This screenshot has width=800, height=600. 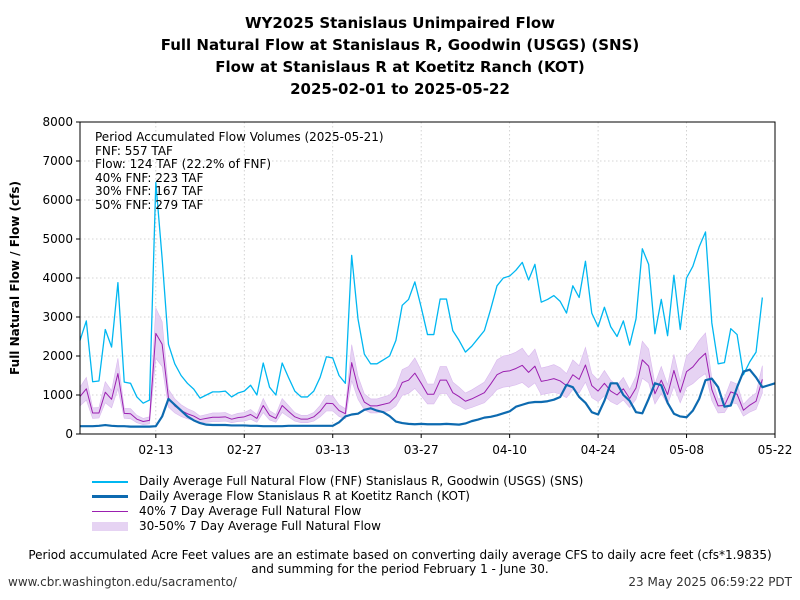 What do you see at coordinates (250, 511) in the screenshot?
I see `legend-label-40pct: 40% 7 Day Average Full Natural Flow` at bounding box center [250, 511].